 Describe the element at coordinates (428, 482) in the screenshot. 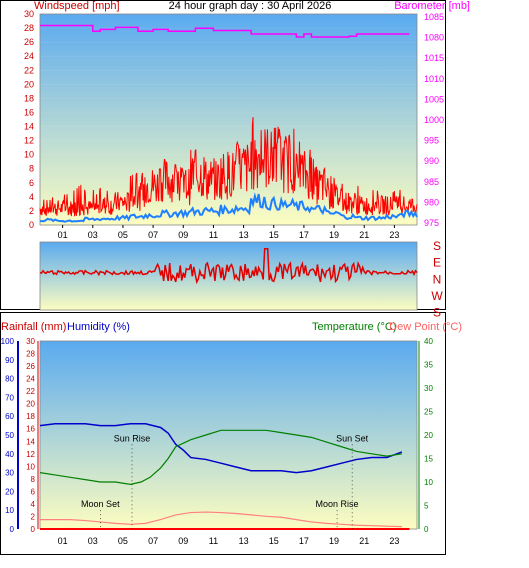

I see `temperature-tick-label: 10` at that location.